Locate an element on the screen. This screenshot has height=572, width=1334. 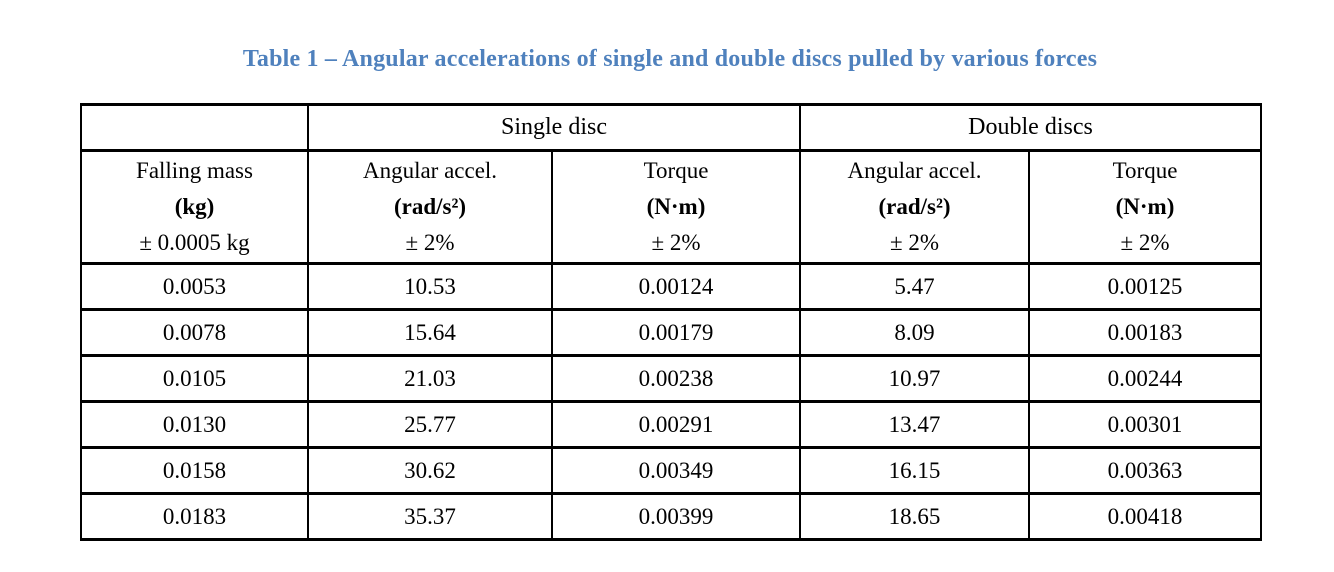
corner-cell is located at coordinates (194, 127).